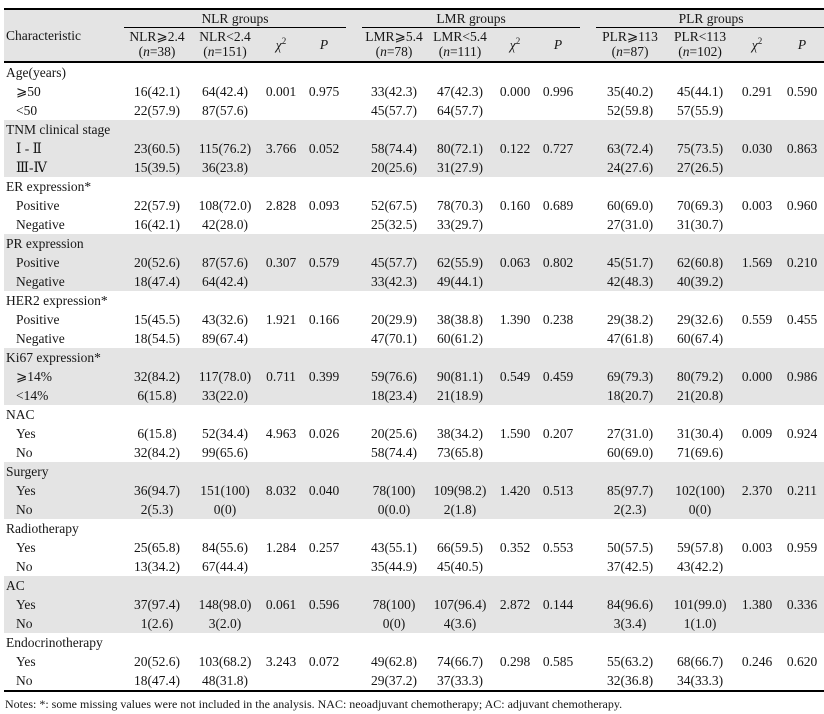 This screenshot has width=824, height=714. I want to click on cell-value: 103(68.2), so click(225, 661).